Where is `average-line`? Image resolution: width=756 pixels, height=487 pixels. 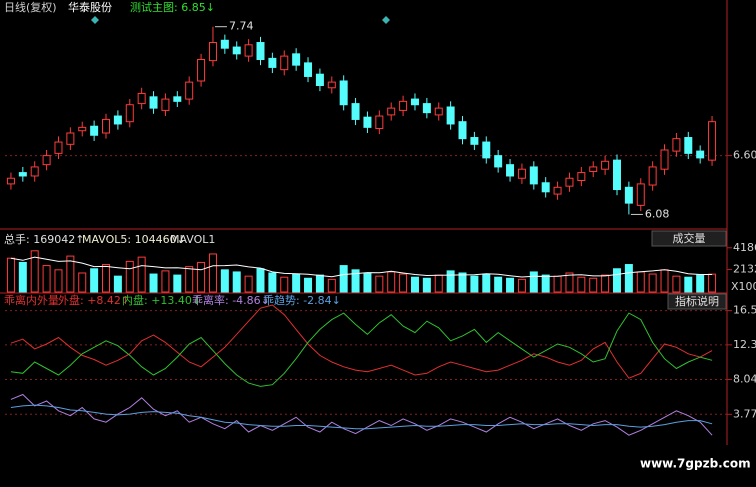 average-line is located at coordinates (361, 267).